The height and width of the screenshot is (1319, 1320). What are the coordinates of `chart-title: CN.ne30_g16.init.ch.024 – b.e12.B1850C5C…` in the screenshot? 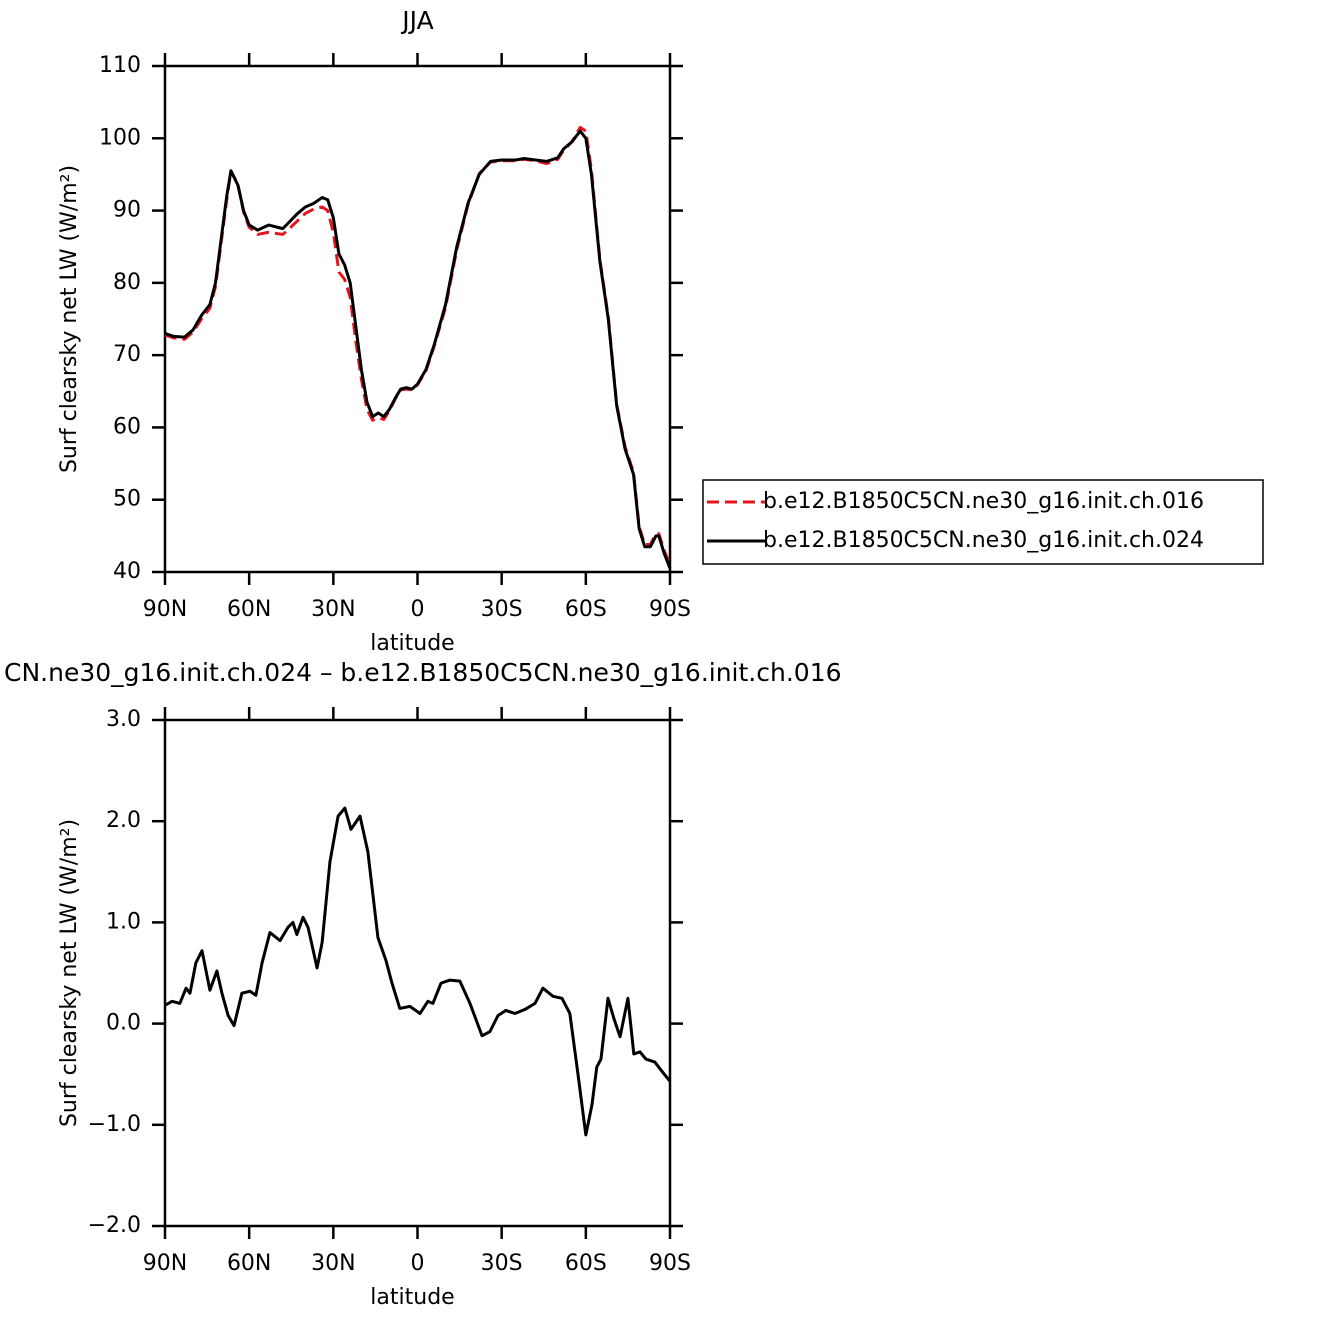 It's located at (423, 672).